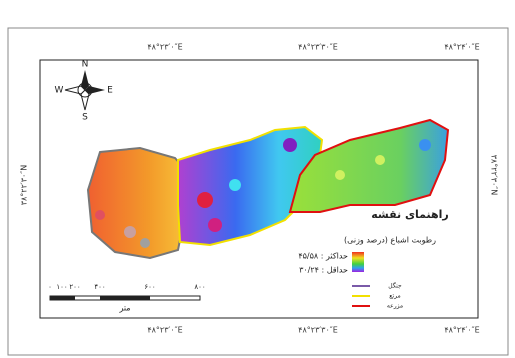 The height and width of the screenshot is (358, 515). Describe the element at coordinates (50, 287) in the screenshot. I see `scale-tick: ۰` at that location.